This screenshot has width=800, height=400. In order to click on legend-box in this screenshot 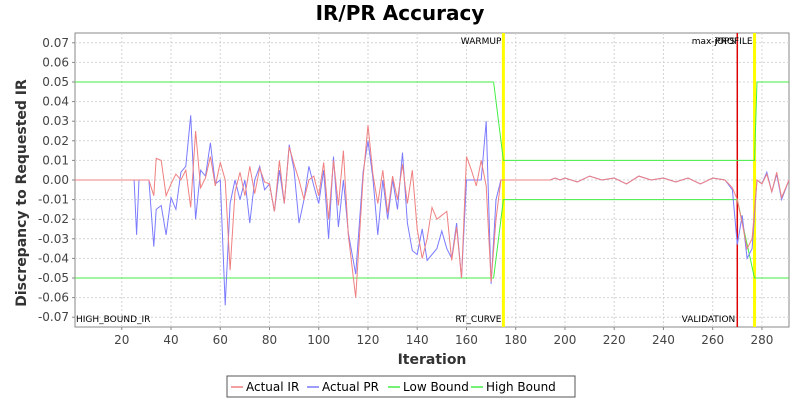, I will do `click(401, 386)`.